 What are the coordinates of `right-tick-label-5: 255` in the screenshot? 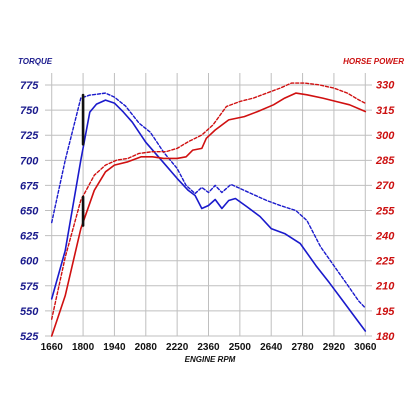 It's located at (385, 211).